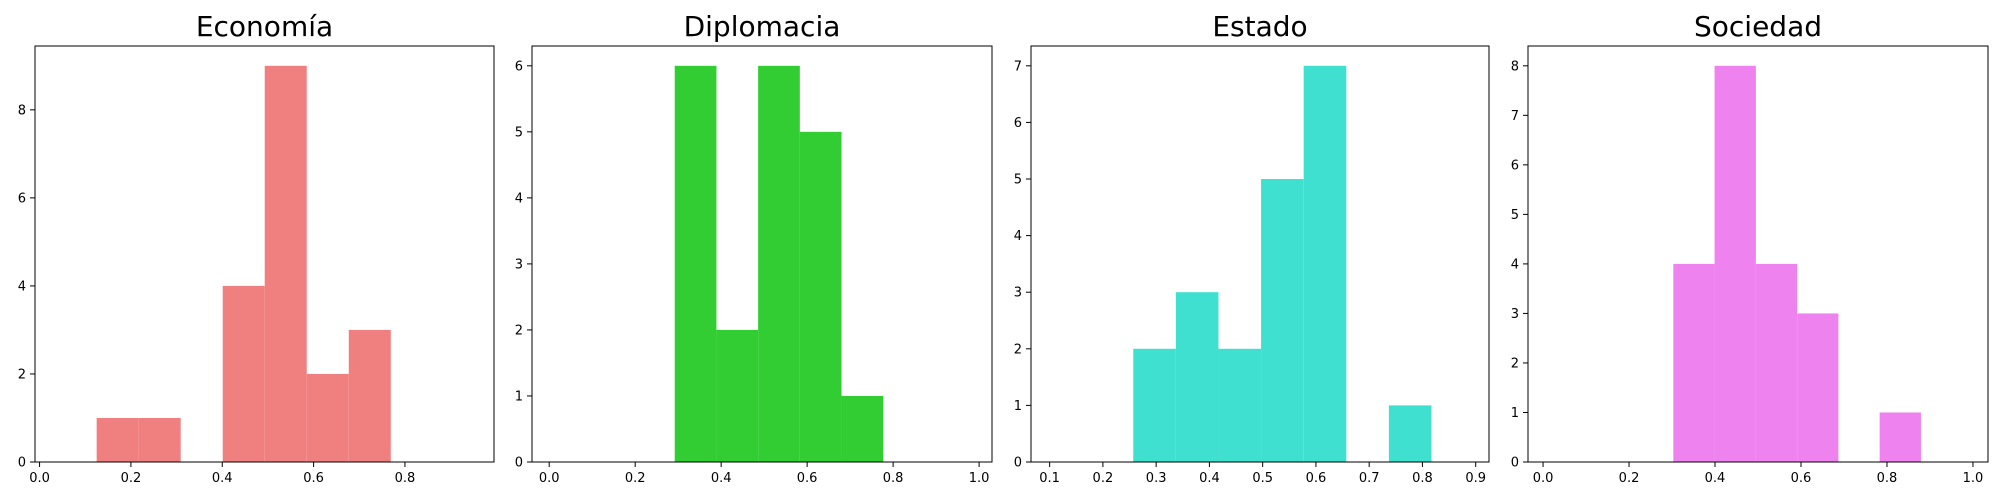  What do you see at coordinates (1475, 478) in the screenshot?
I see `x-tick-label: 0.9` at bounding box center [1475, 478].